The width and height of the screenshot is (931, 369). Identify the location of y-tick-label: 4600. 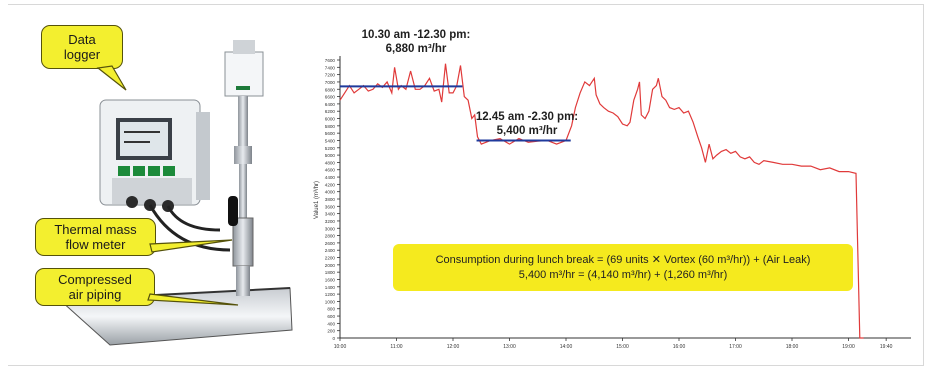
(330, 170).